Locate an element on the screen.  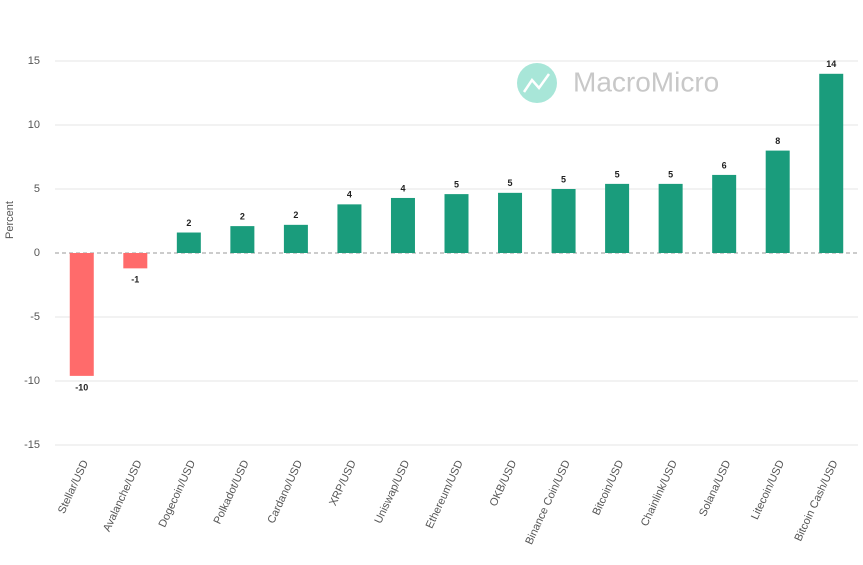
x-tick-label: Bitcoin/USD is located at coordinates (609, 487).